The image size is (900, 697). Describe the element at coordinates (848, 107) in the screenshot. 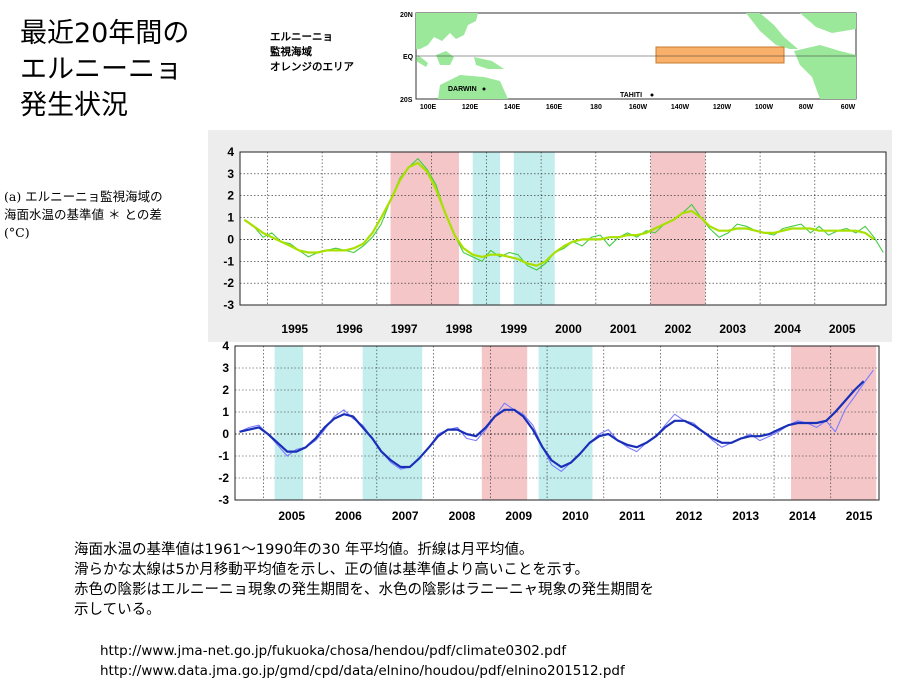

I see `lon-label: 60W` at that location.